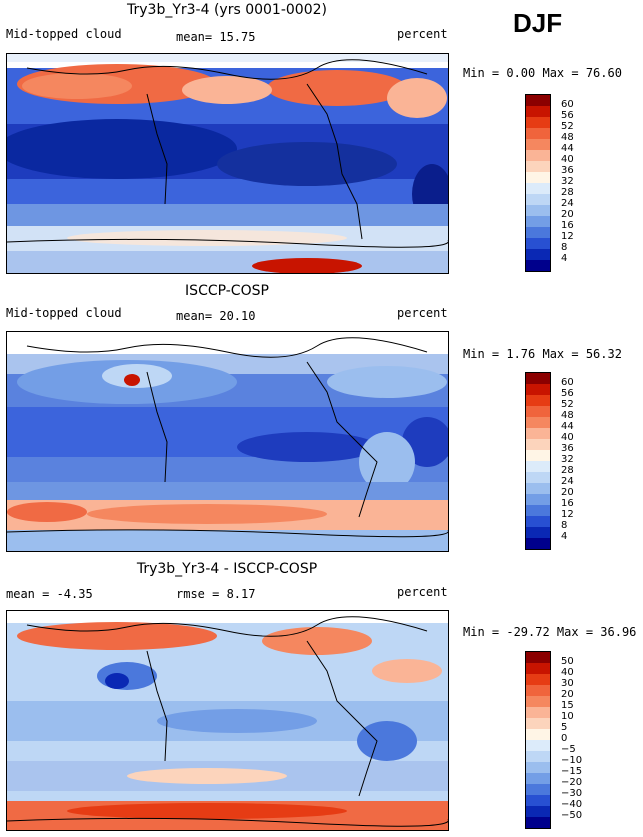 This screenshot has height=837, width=643. I want to click on panel-3-colorbar-tick: −40, so click(572, 804).